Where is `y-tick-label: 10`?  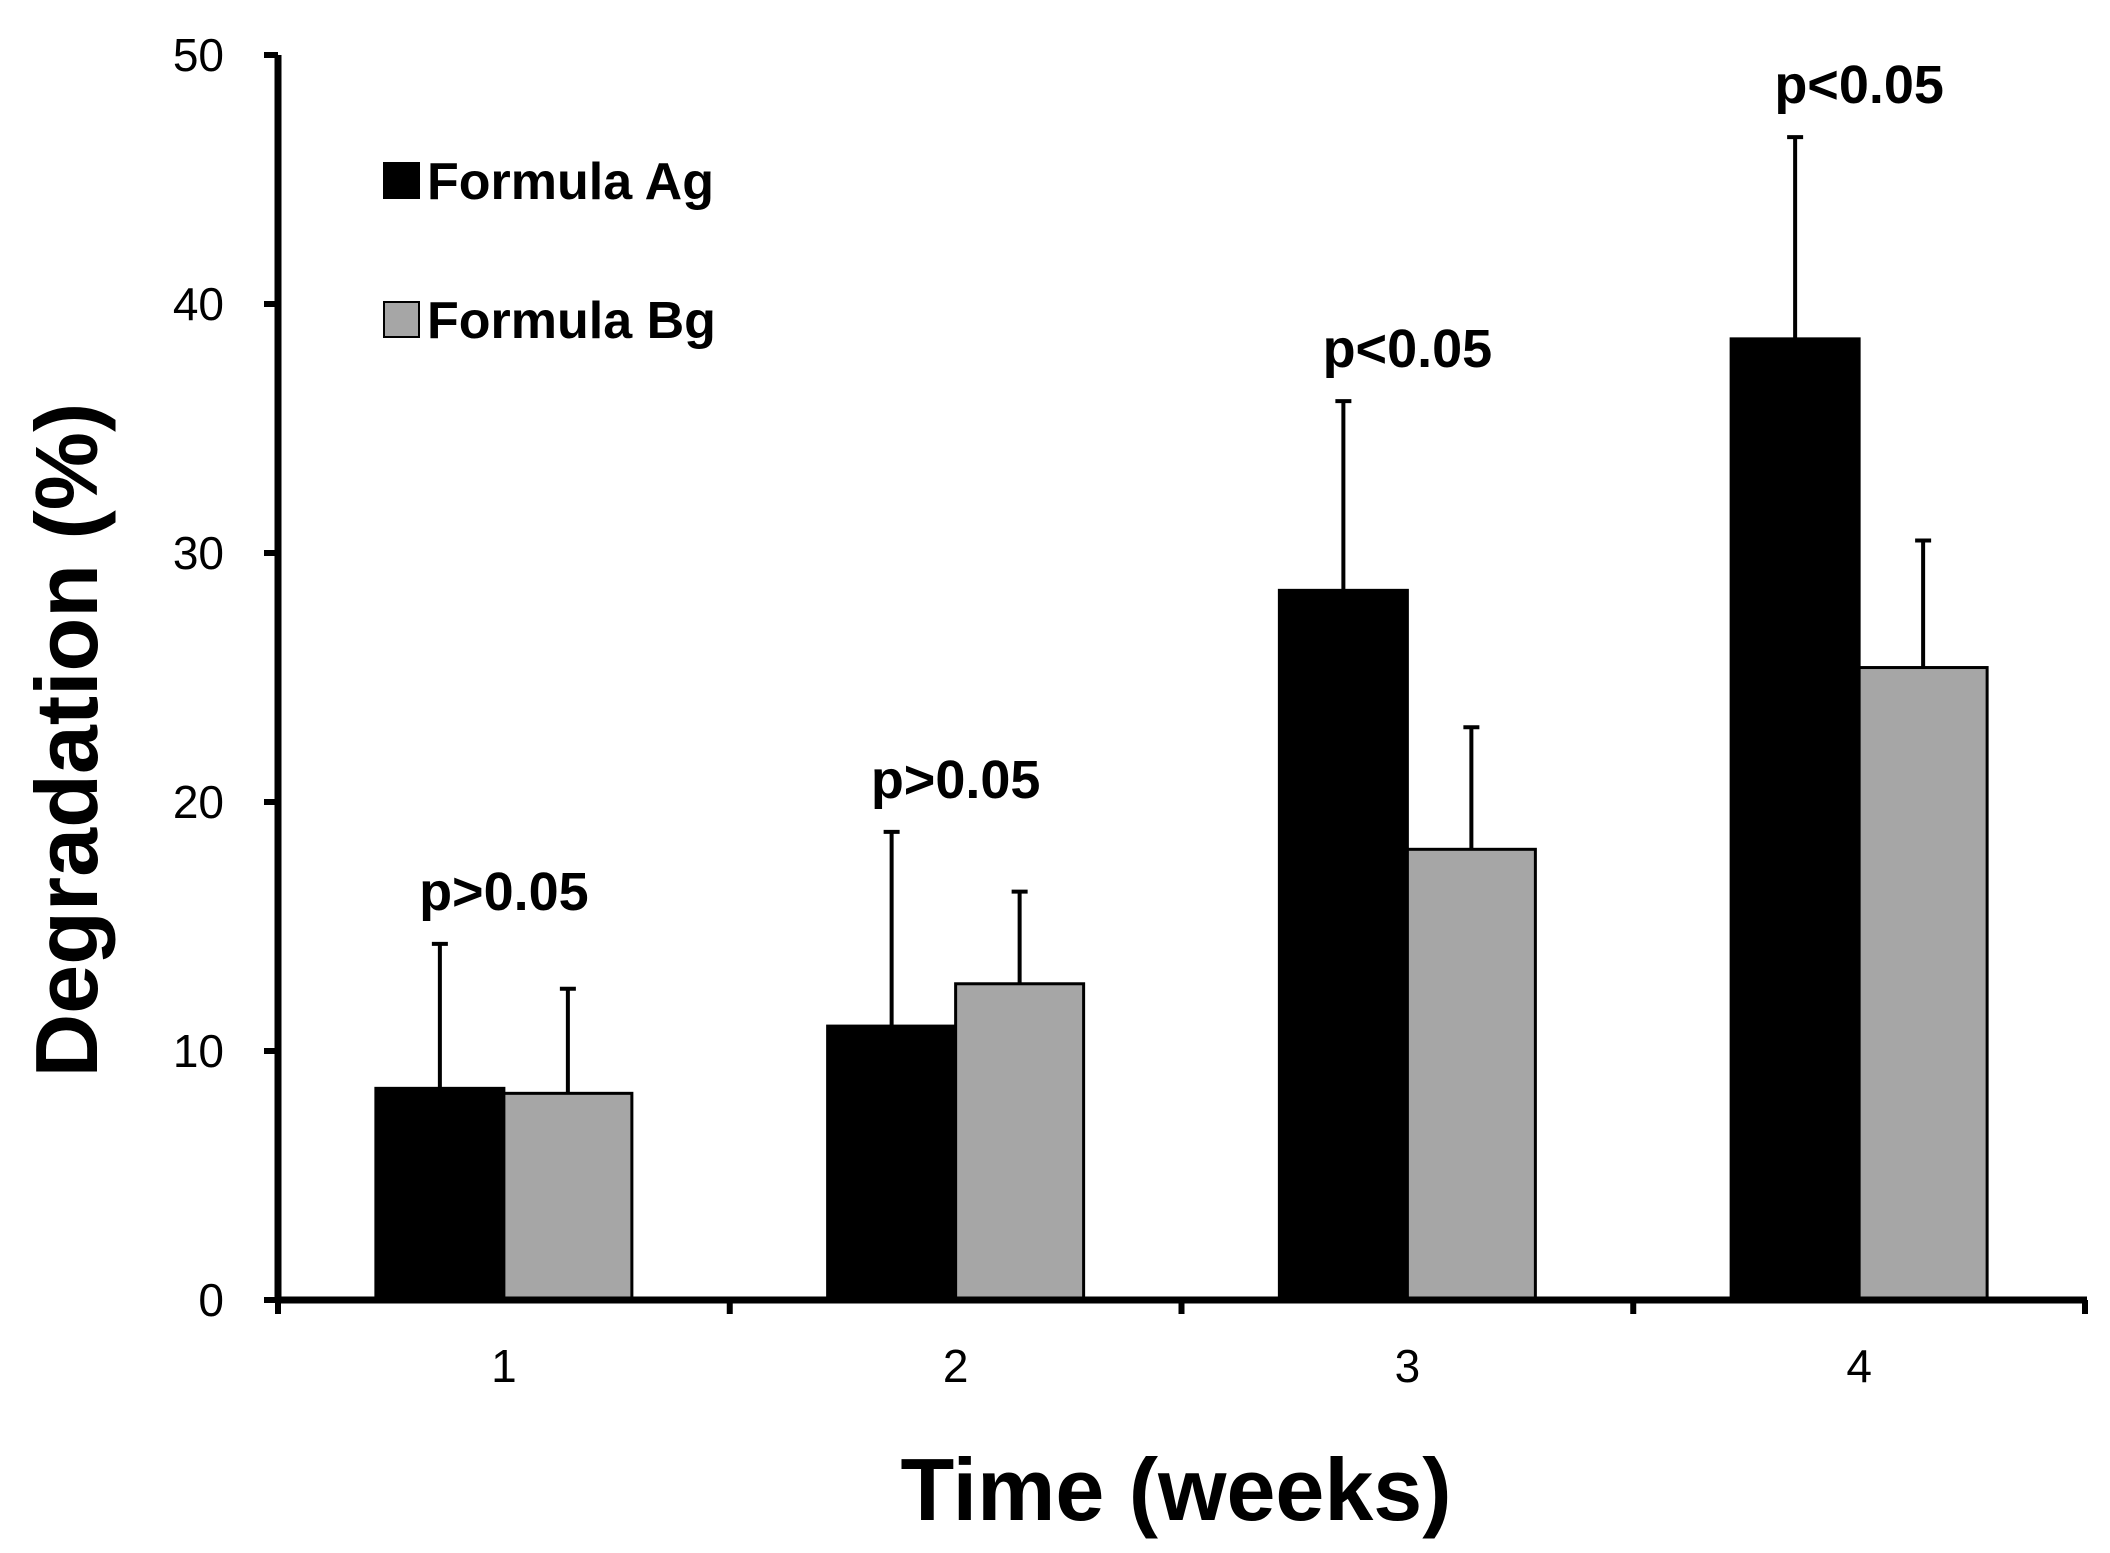 y-tick-label: 10 is located at coordinates (198, 1051).